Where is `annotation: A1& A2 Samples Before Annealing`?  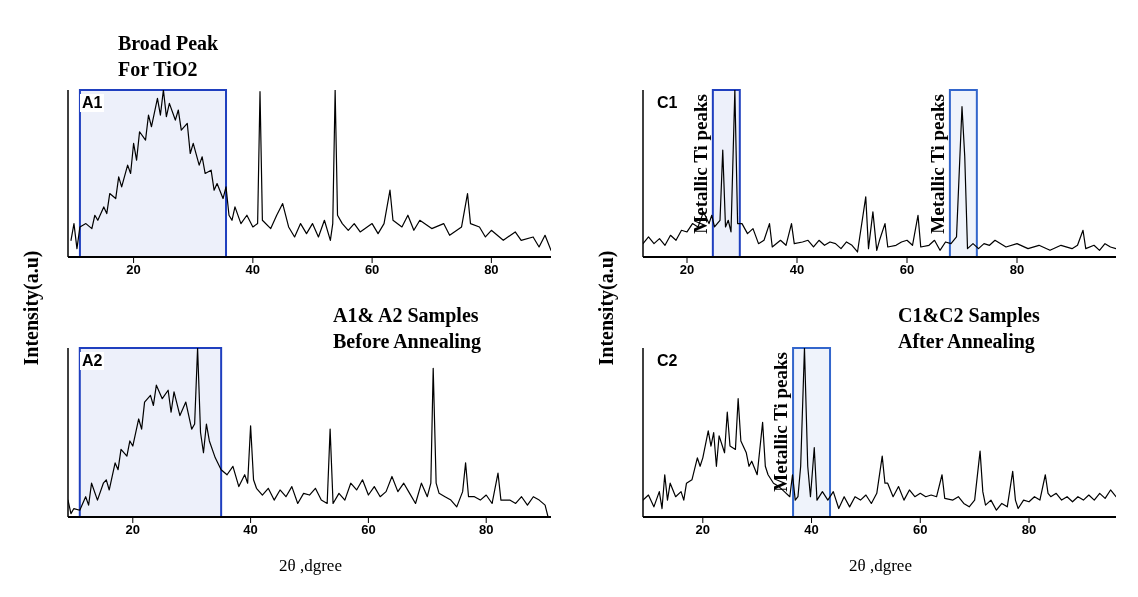 annotation: A1& A2 Samples Before Annealing is located at coordinates (407, 328).